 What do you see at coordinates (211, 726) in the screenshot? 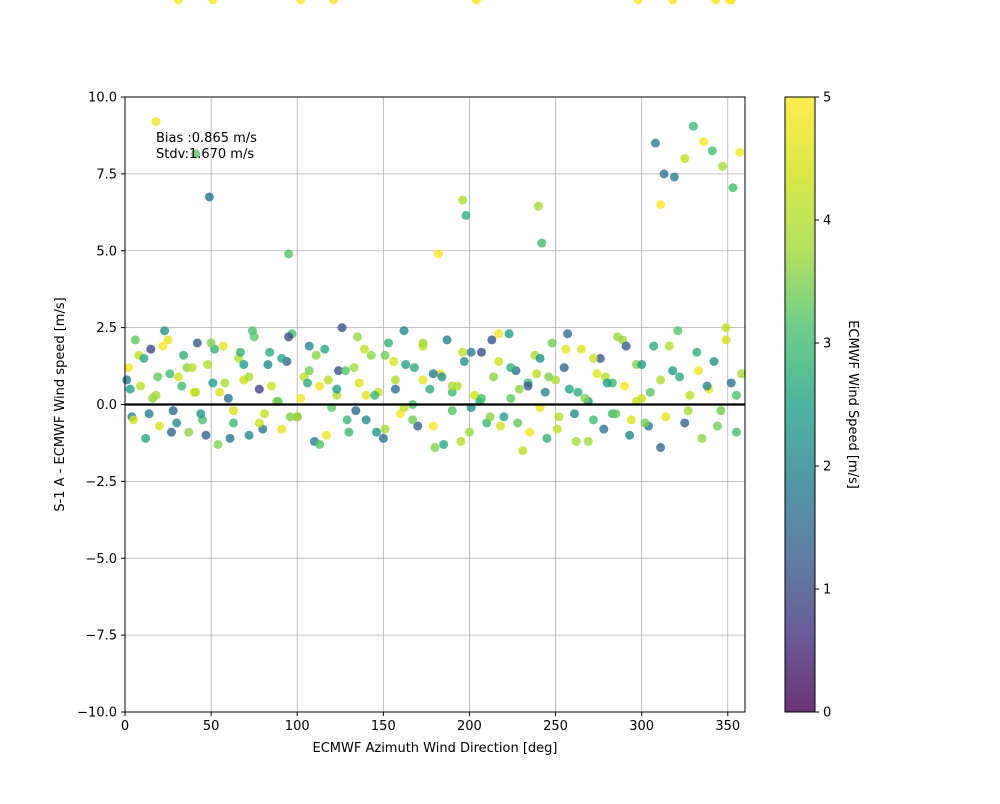
I see `x-tick-label: 50` at bounding box center [211, 726].